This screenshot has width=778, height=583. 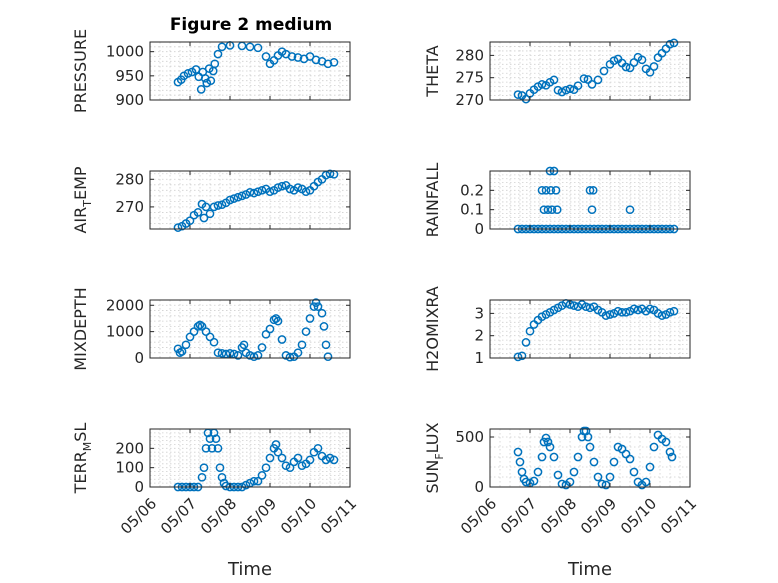 I want to click on y-tick-label: 100, so click(x=129, y=468).